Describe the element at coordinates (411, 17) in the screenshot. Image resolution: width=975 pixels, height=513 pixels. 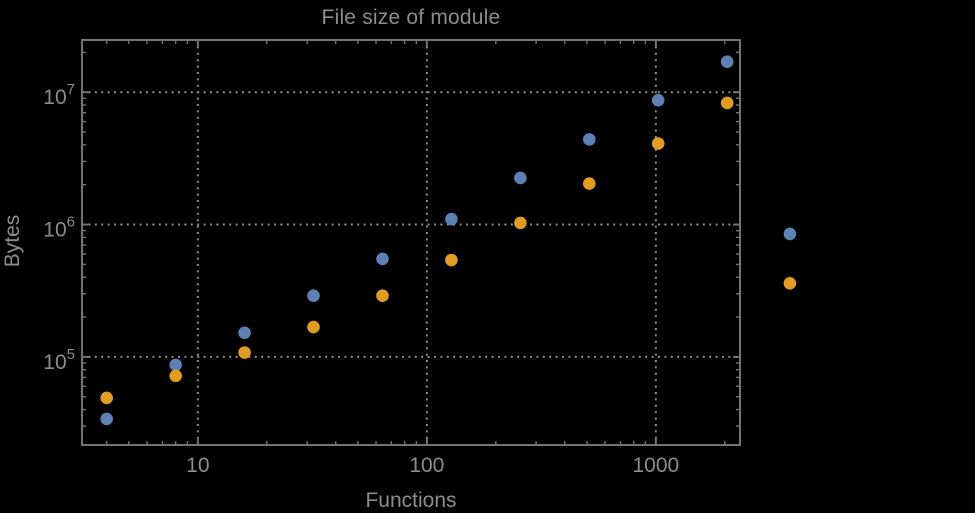
I see `chart-title: File size of module` at that location.